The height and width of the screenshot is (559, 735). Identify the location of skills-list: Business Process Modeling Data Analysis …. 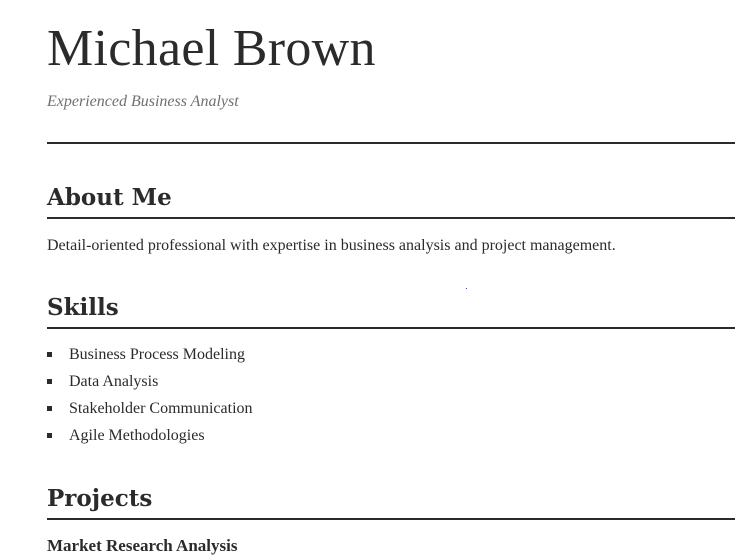
(150, 399).